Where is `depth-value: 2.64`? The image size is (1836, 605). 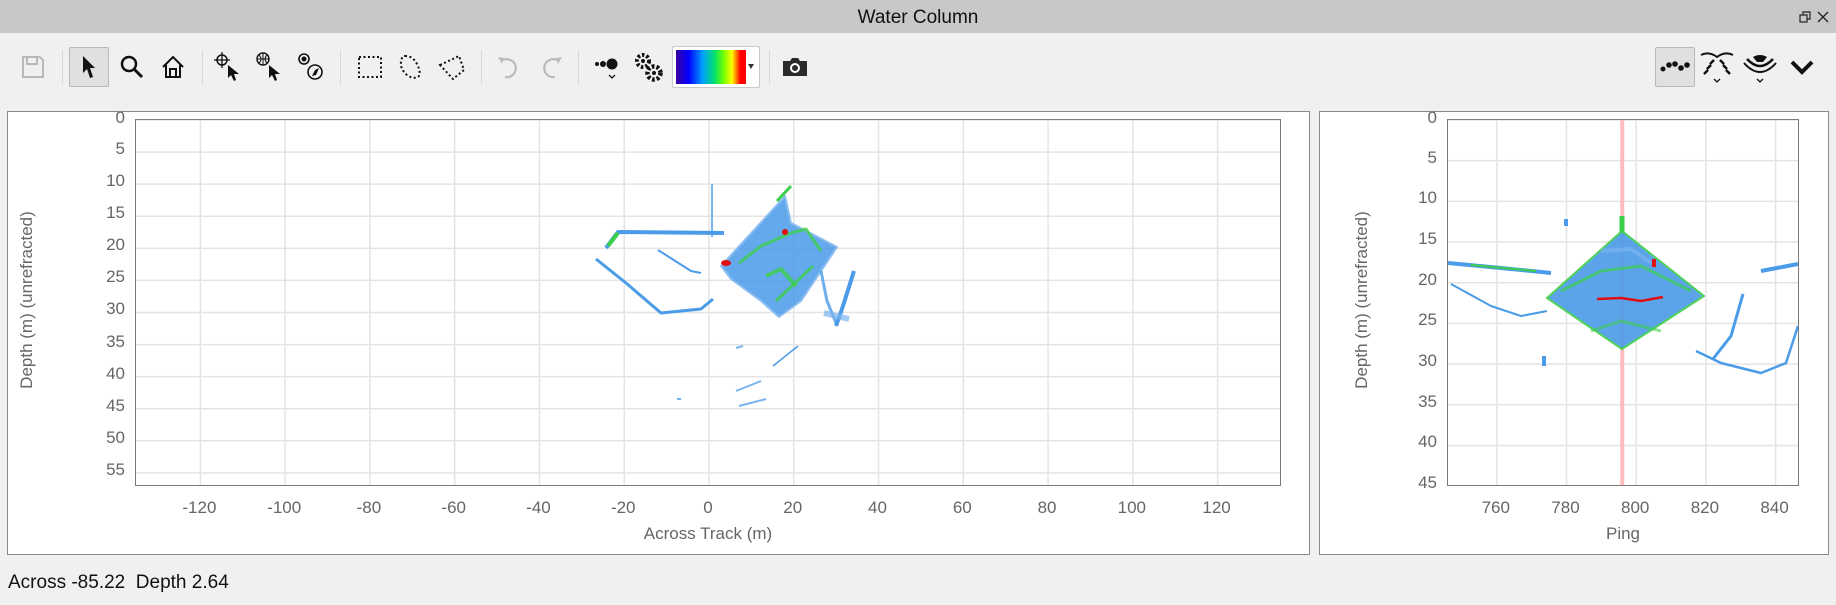
depth-value: 2.64 is located at coordinates (210, 582).